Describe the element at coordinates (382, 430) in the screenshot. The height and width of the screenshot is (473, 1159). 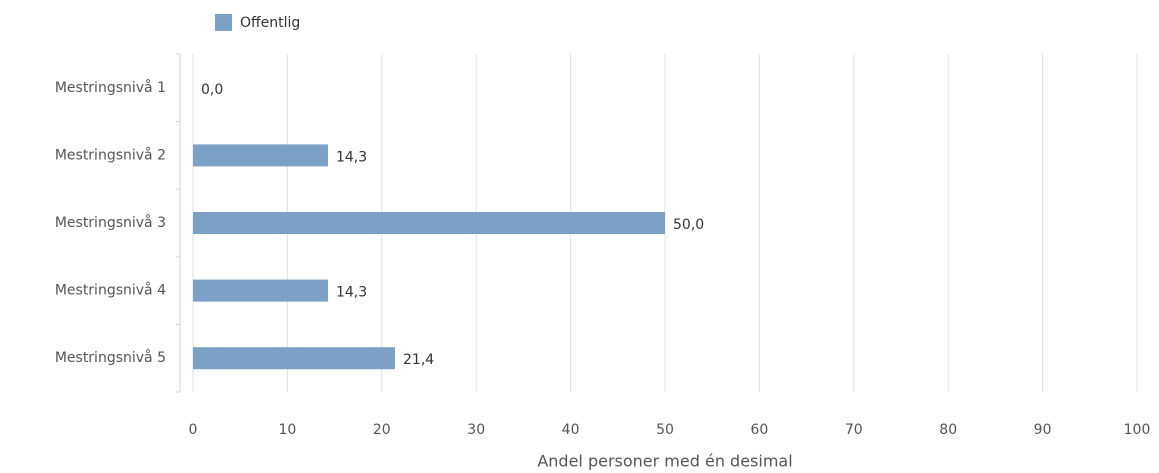
I see `x-tick-label: 20` at that location.